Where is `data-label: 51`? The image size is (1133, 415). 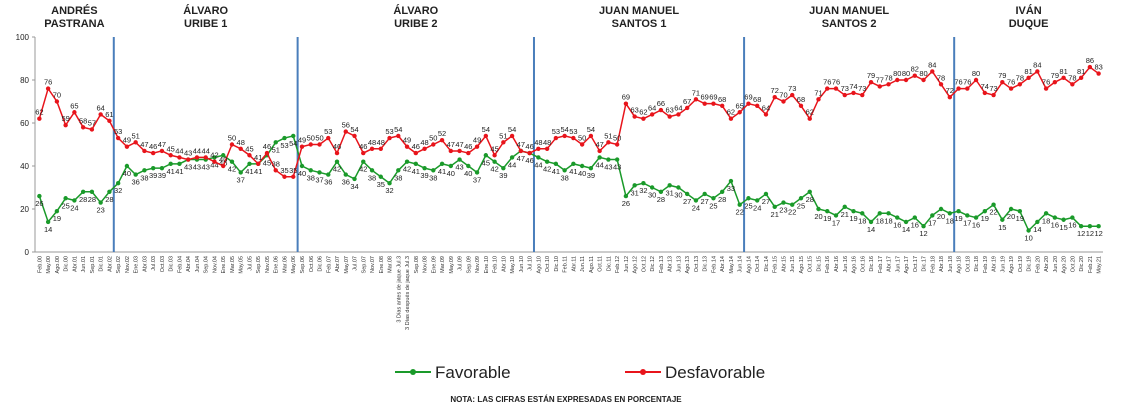 data-label: 51 is located at coordinates (608, 135).